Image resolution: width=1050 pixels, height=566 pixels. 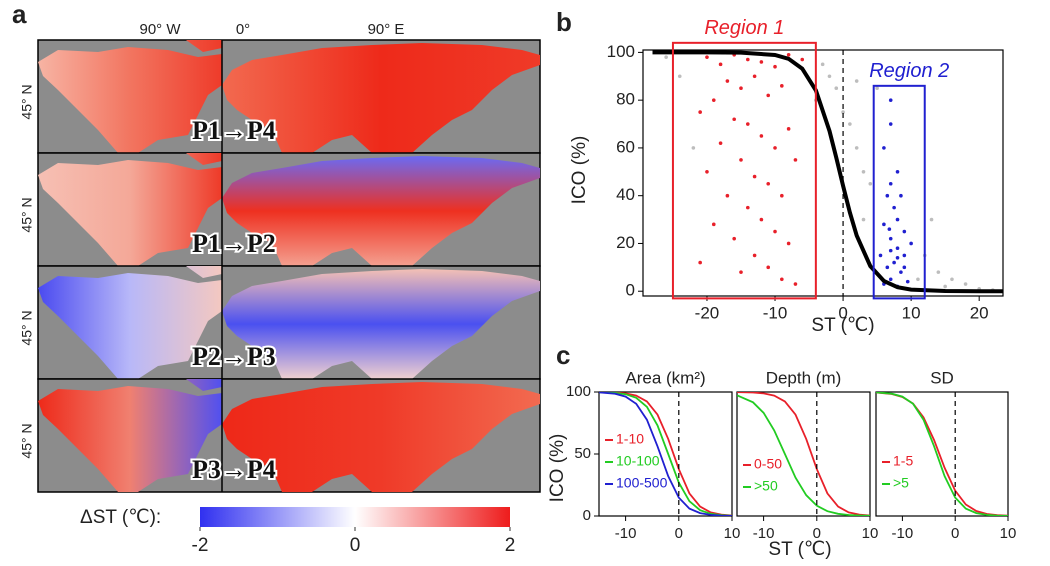 I want to click on plot-frame, so click(x=942, y=454).